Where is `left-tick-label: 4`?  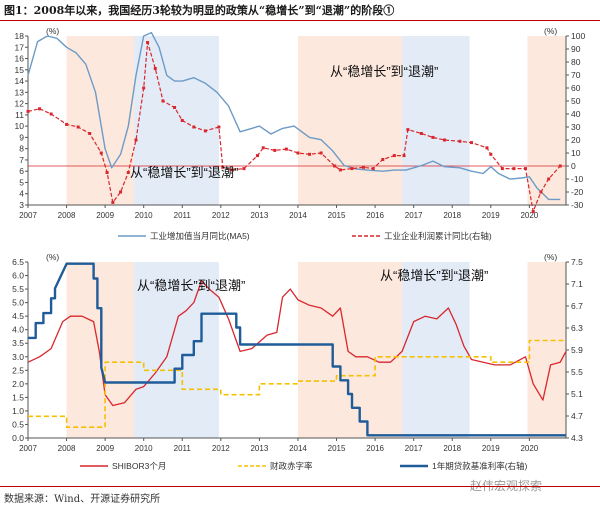 left-tick-label: 4 is located at coordinates (21, 194).